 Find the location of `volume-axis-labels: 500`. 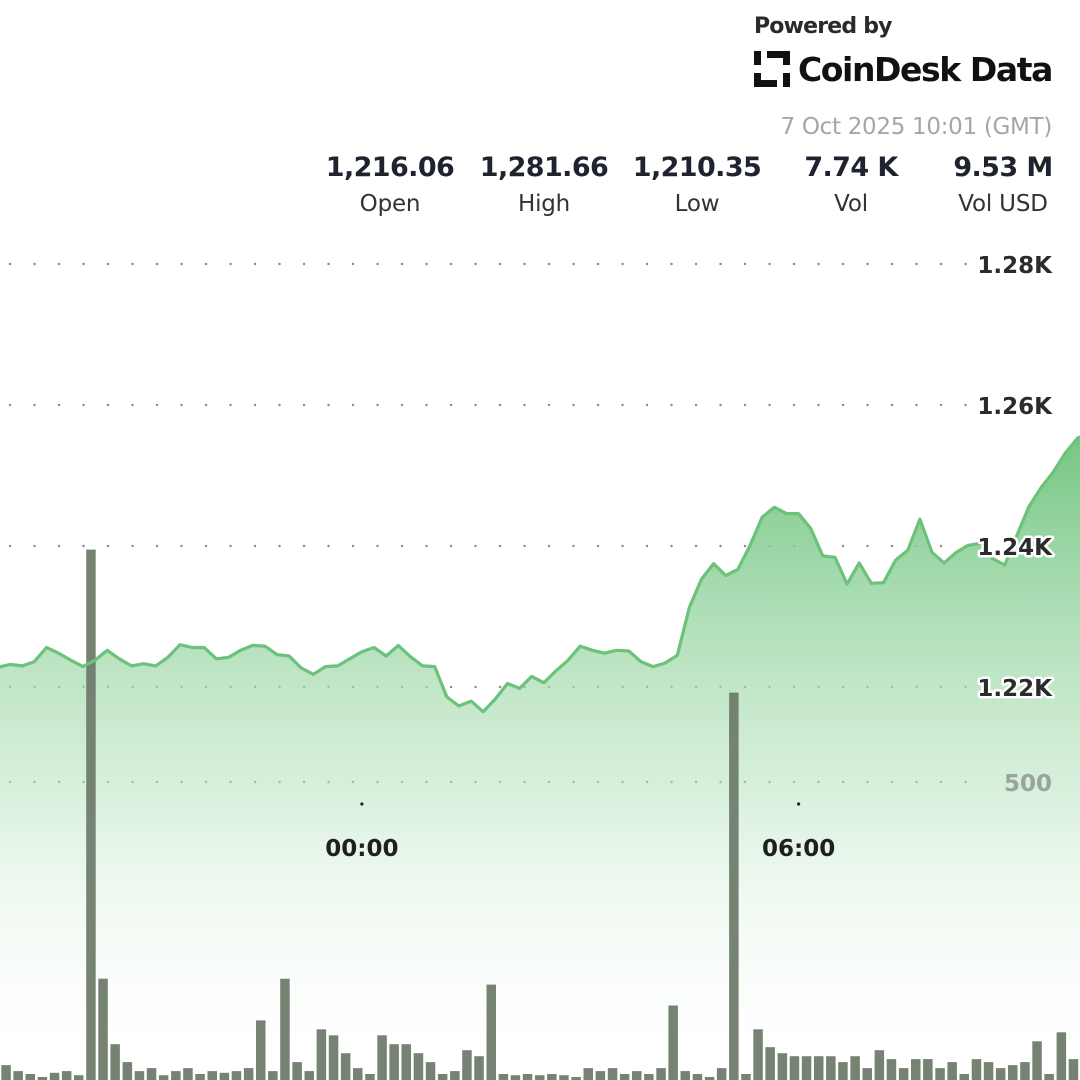

volume-axis-labels: 500 is located at coordinates (1028, 784).